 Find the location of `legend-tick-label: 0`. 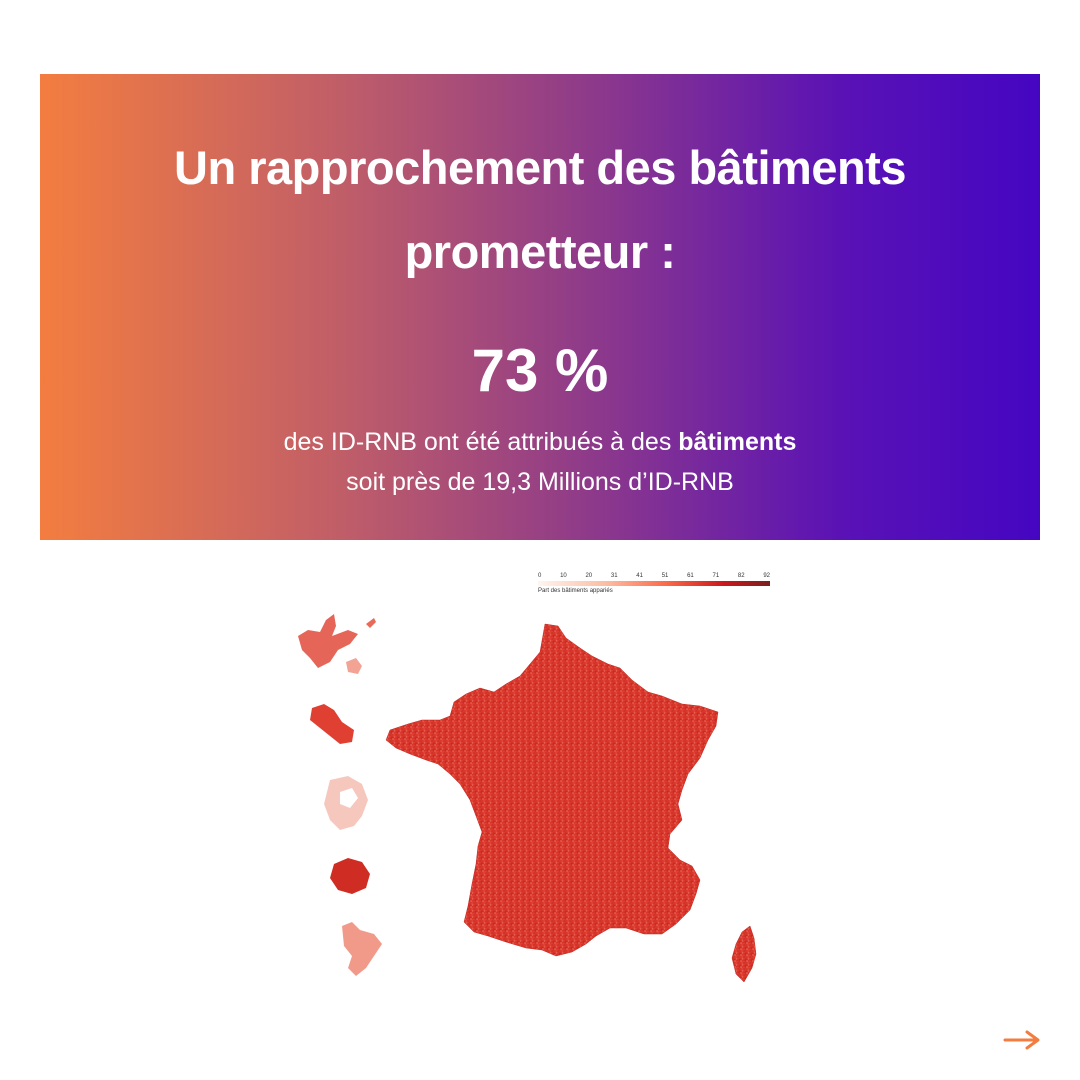

legend-tick-label: 0 is located at coordinates (540, 576).